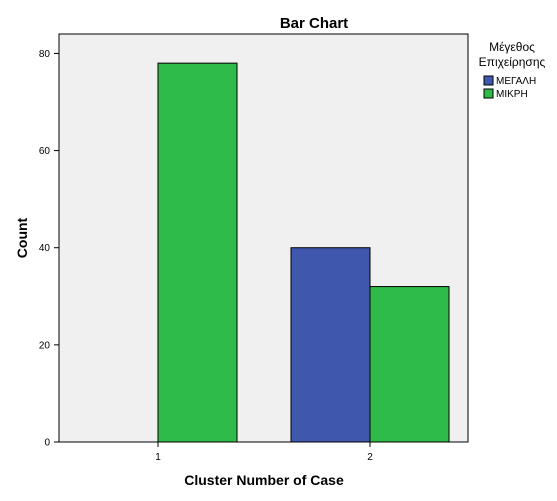 This screenshot has height=501, width=557. I want to click on y-axis: 0 20 40 60 80, so click(49, 249).